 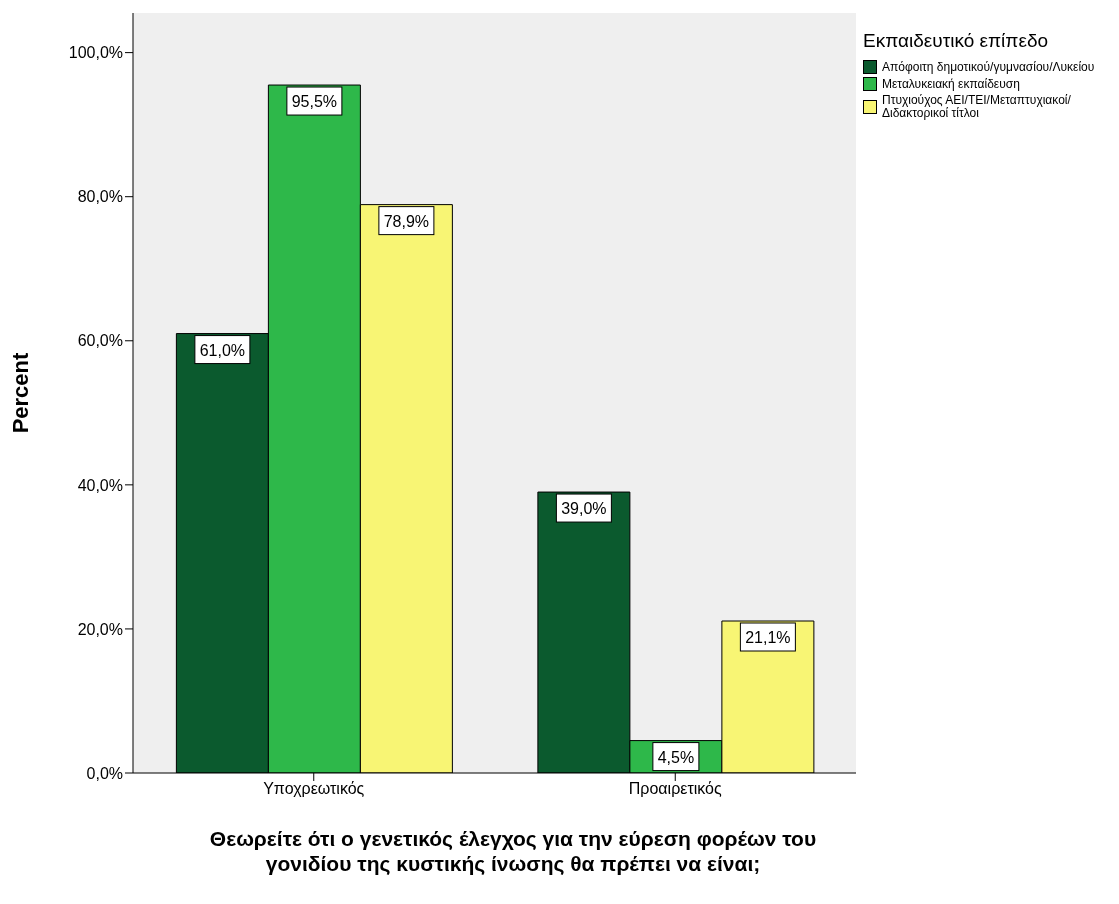 What do you see at coordinates (100, 629) in the screenshot?
I see `y-tick-label: 20,0%` at bounding box center [100, 629].